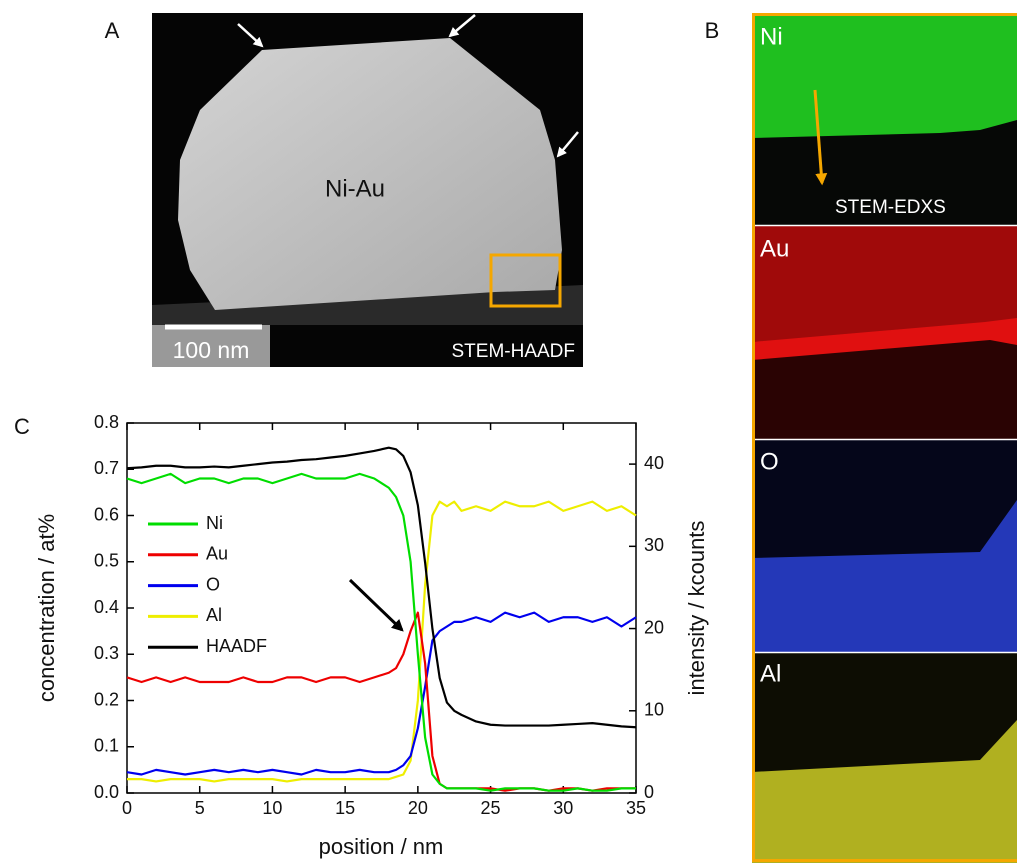 Image resolution: width=1017 pixels, height=863 pixels. Describe the element at coordinates (272, 808) in the screenshot. I see `x-tick-label: 10` at that location.